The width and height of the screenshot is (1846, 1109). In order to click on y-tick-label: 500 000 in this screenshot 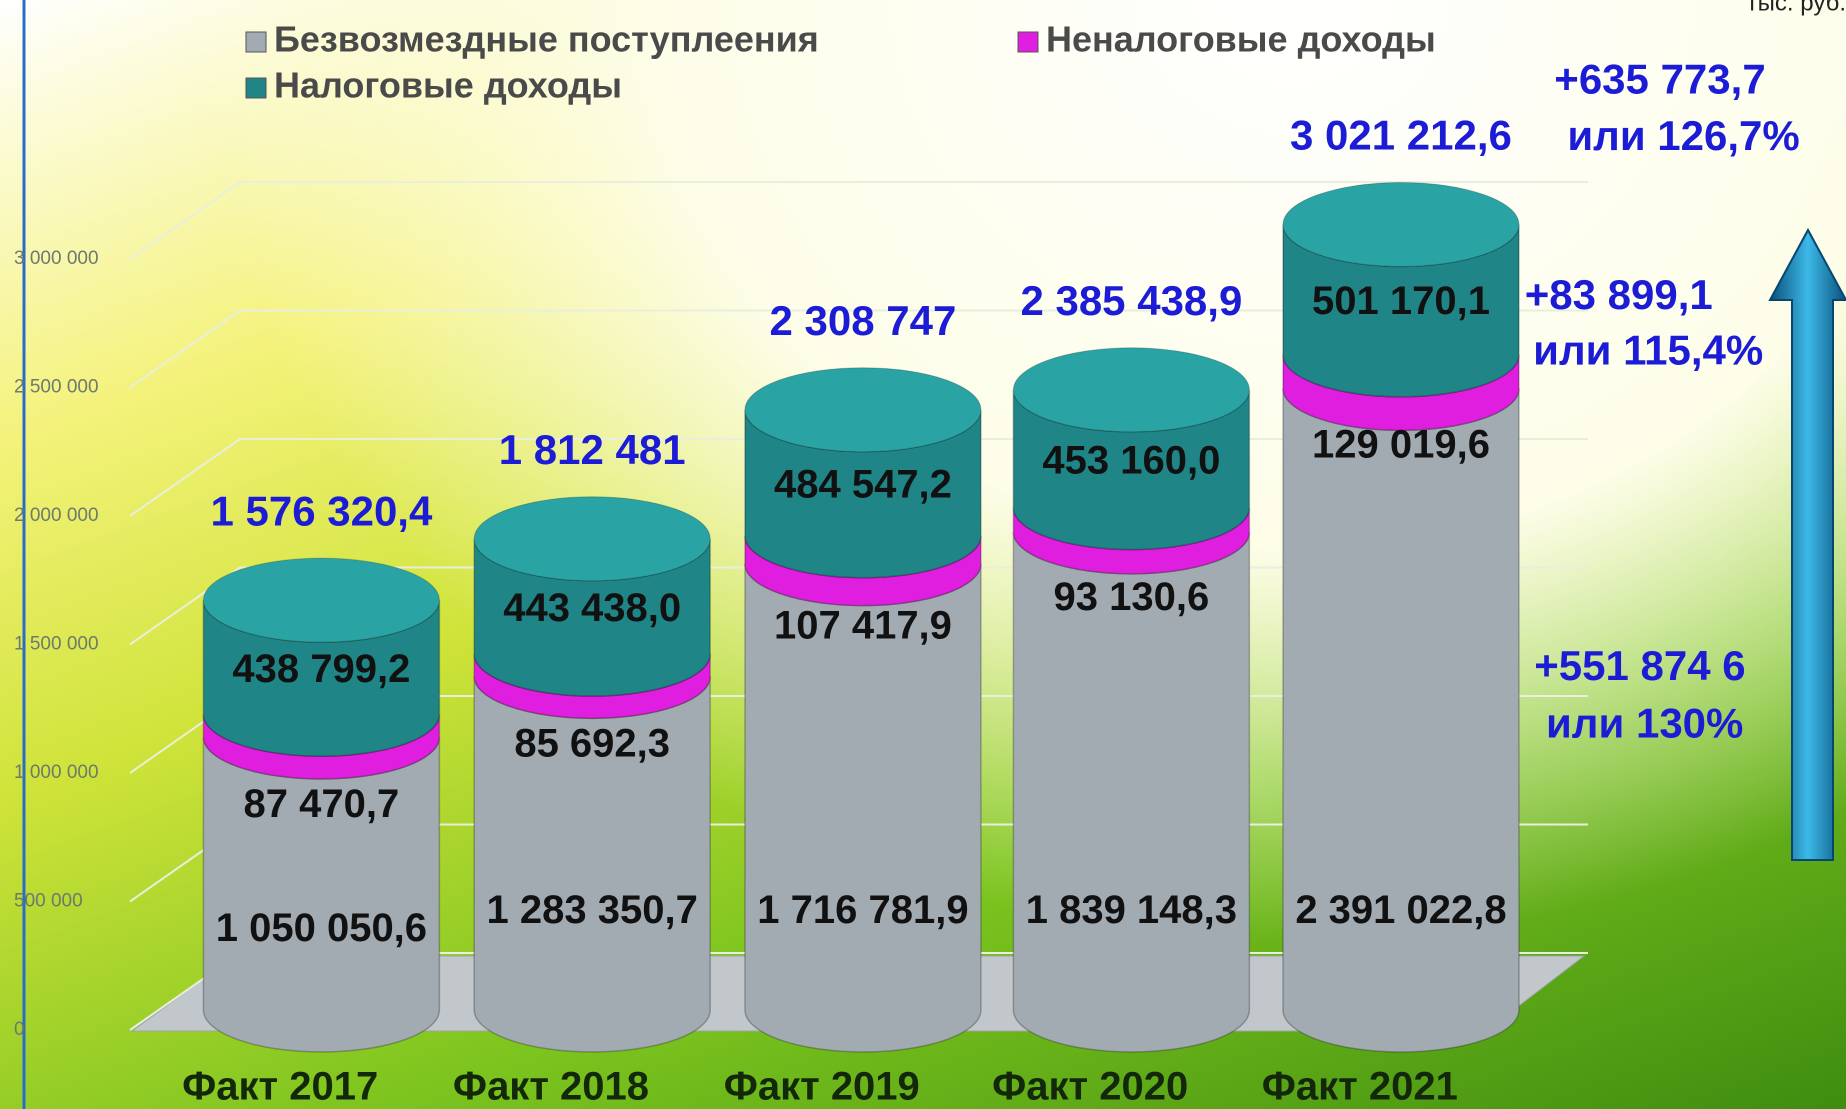, I will do `click(48, 901)`.